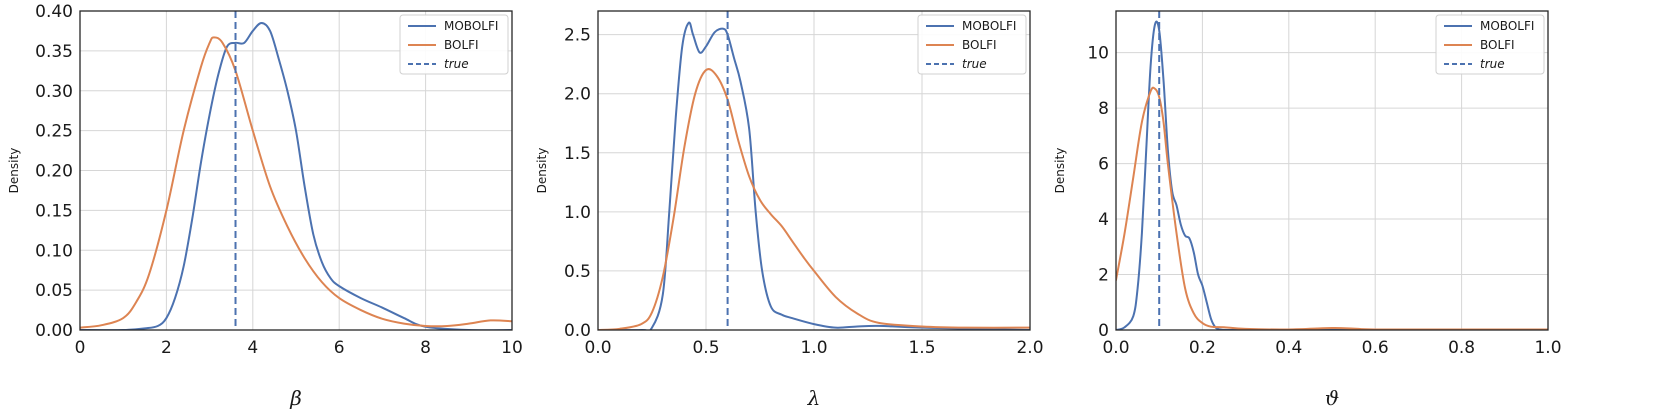 The width and height of the screenshot is (1661, 414). Describe the element at coordinates (577, 154) in the screenshot. I see `y-tick-label: 1.5` at that location.